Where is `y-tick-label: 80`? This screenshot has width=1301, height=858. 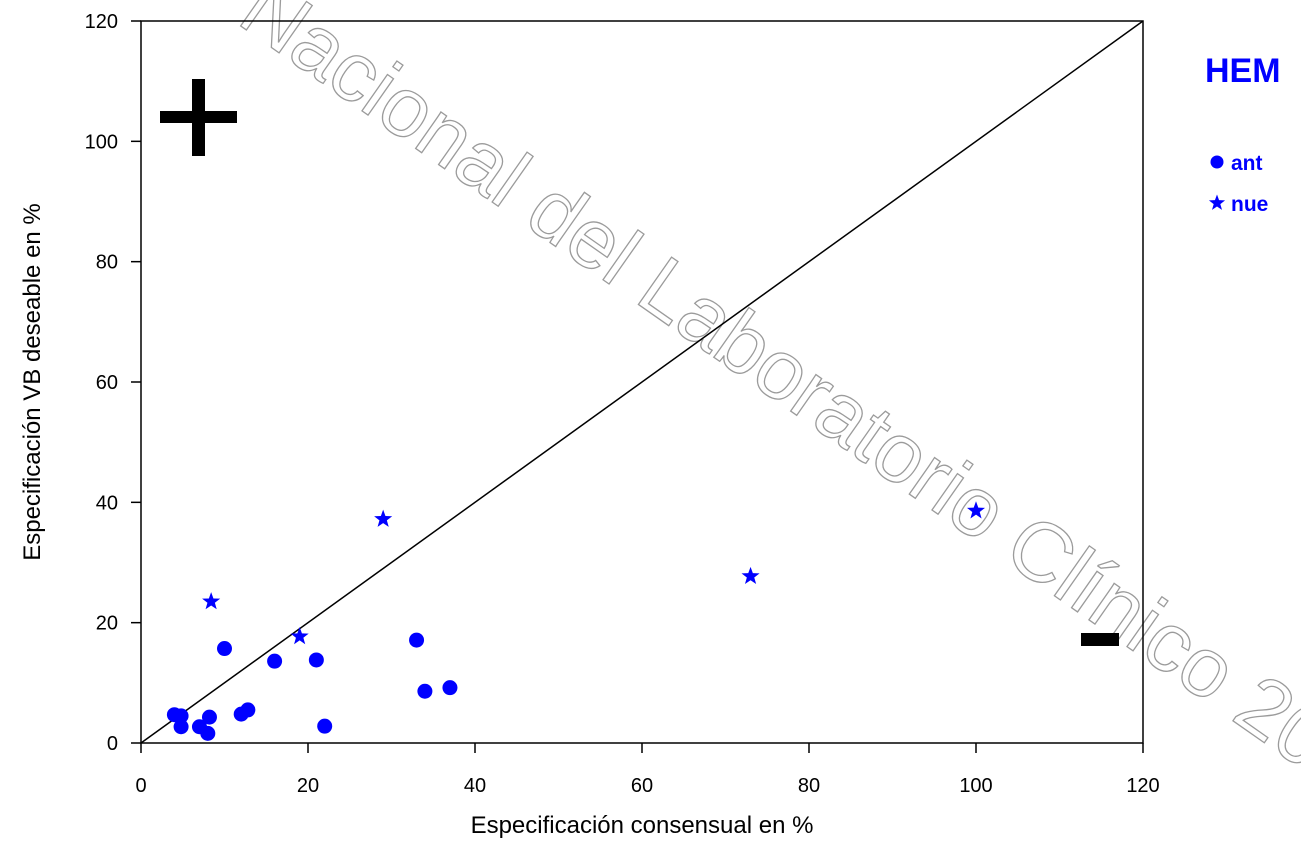 y-tick-label: 80 is located at coordinates (107, 263).